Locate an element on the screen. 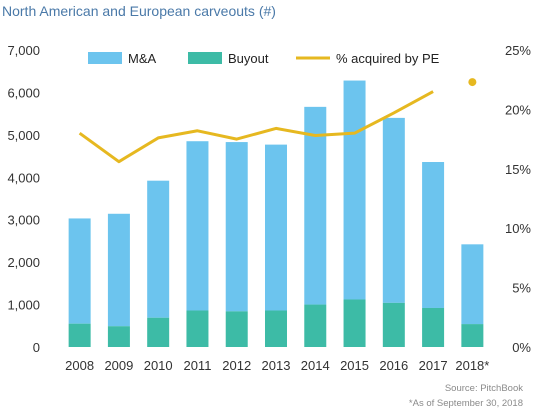  source-note: Source: PitchBook is located at coordinates (483, 388).